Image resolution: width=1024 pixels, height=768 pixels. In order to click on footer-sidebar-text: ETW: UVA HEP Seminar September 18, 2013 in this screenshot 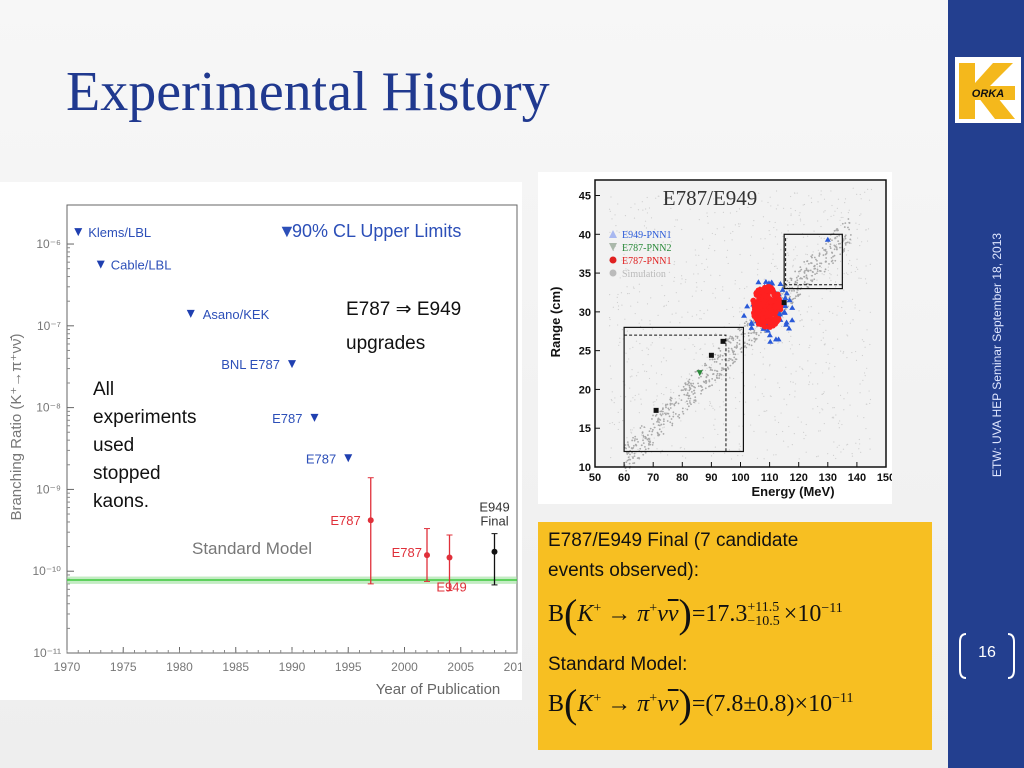, I will do `click(997, 355)`.